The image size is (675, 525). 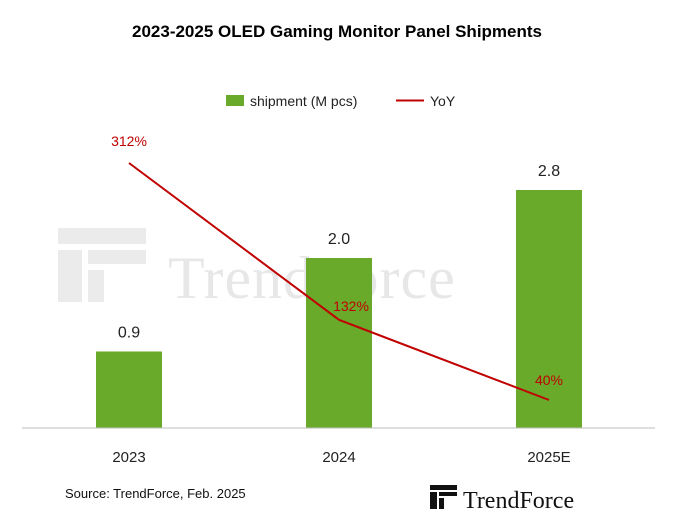 I want to click on bar-value-label-2023: 0.9, so click(x=129, y=333).